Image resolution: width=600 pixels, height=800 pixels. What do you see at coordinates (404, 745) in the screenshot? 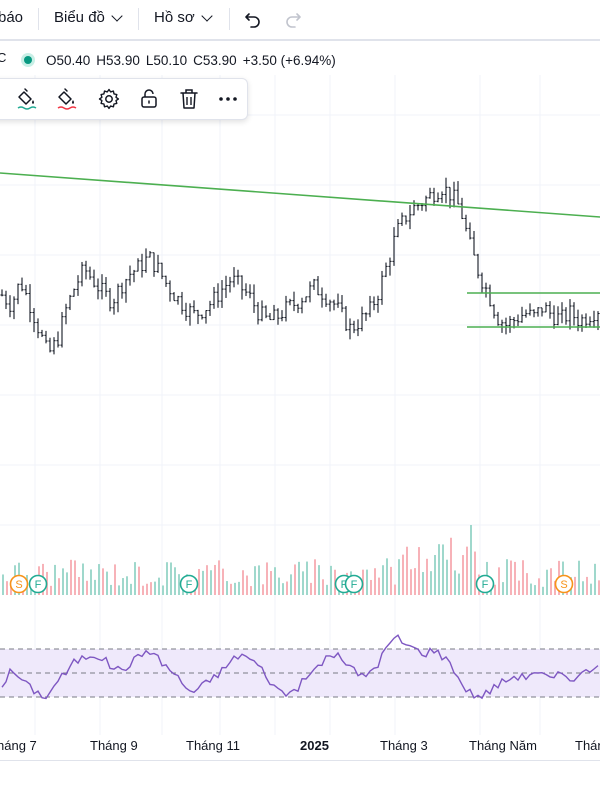
I see `x-axis-tick-label: Tháng 3` at bounding box center [404, 745].